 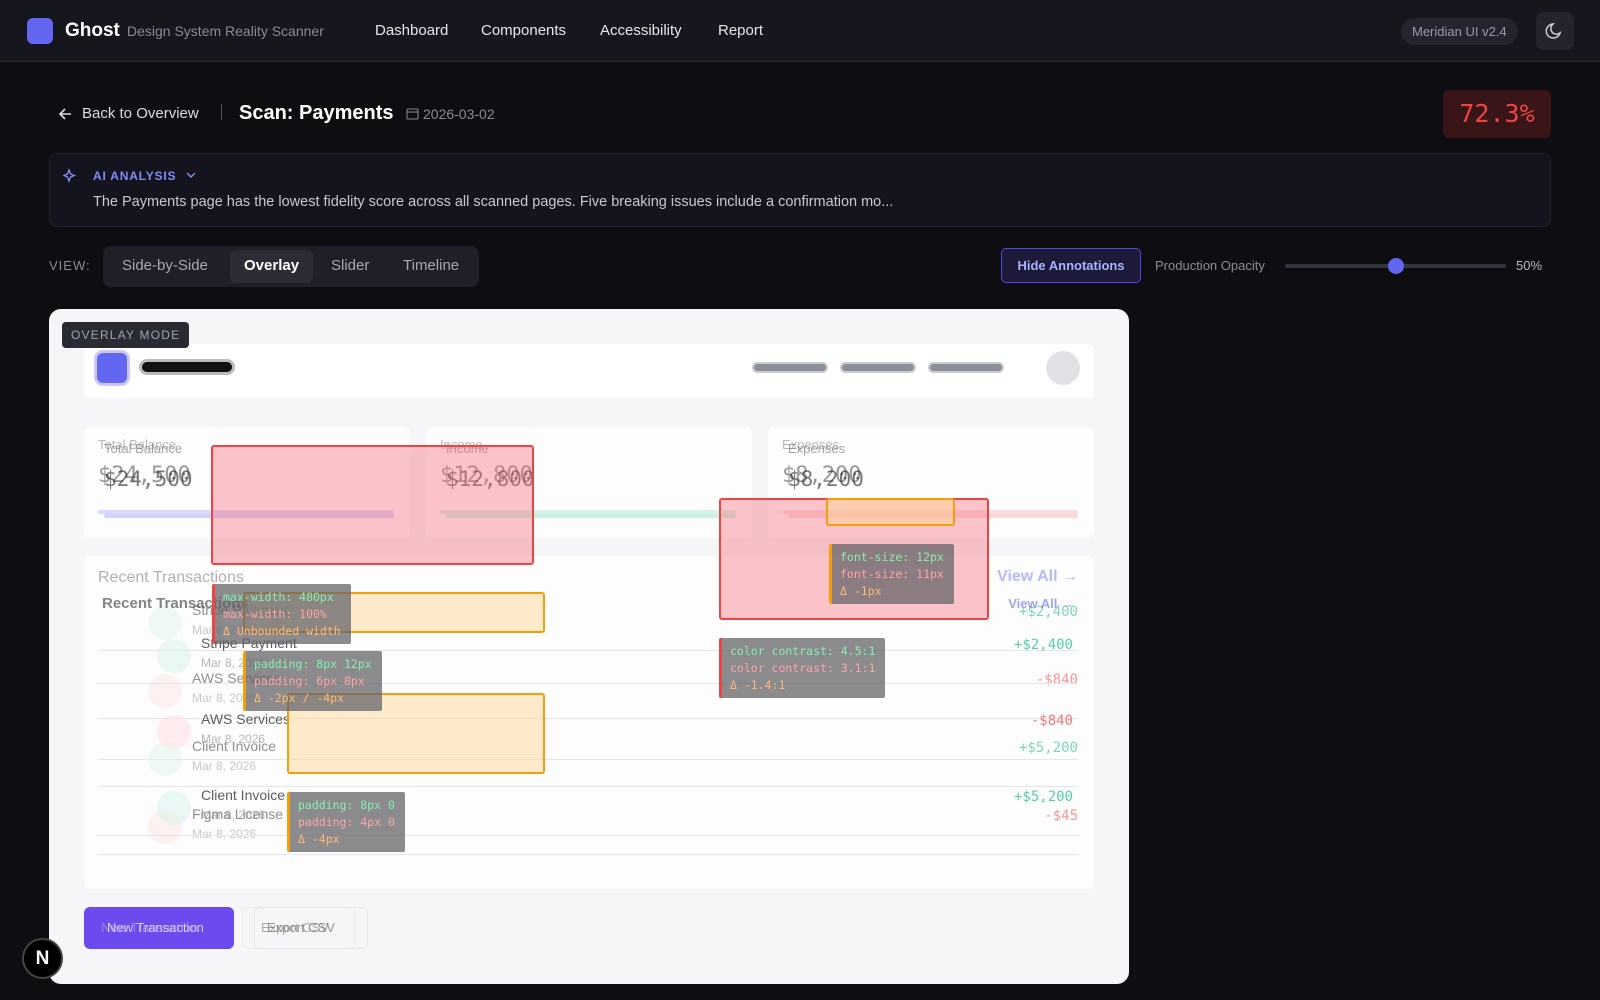 I want to click on top-bar, so click(x=800, y=31).